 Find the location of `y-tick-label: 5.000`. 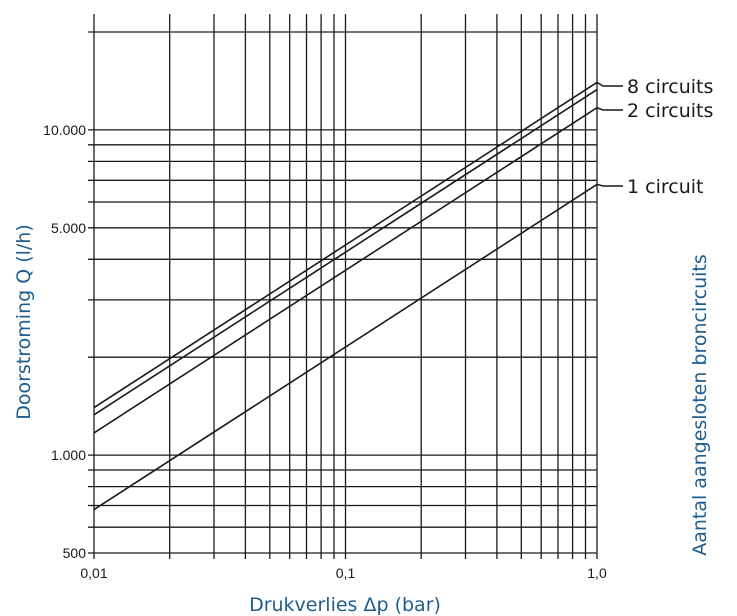

y-tick-label: 5.000 is located at coordinates (68, 228).